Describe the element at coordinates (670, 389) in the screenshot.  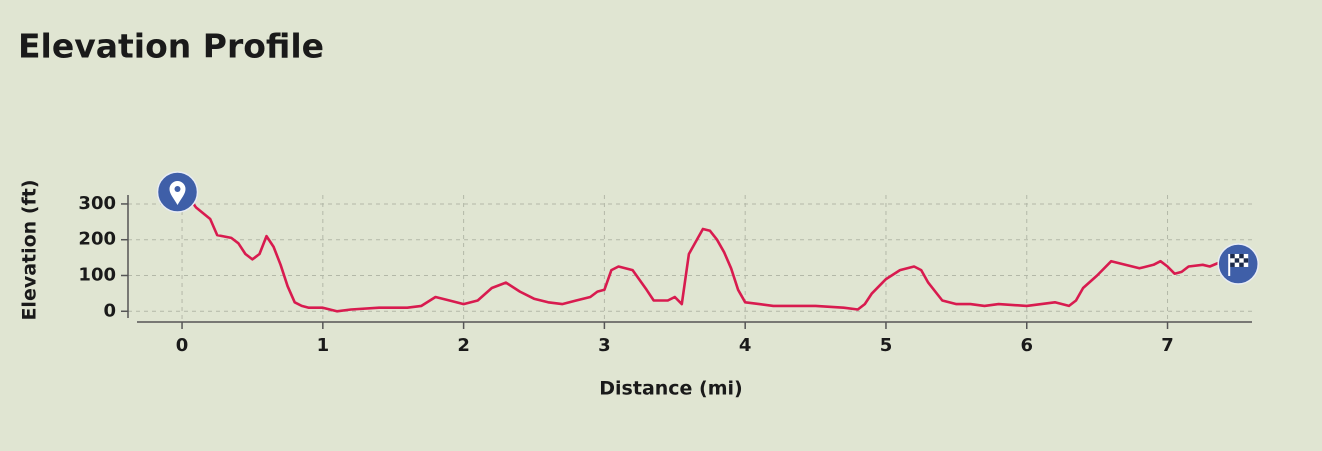
I see `x-axis-label: Distance (mi)` at that location.